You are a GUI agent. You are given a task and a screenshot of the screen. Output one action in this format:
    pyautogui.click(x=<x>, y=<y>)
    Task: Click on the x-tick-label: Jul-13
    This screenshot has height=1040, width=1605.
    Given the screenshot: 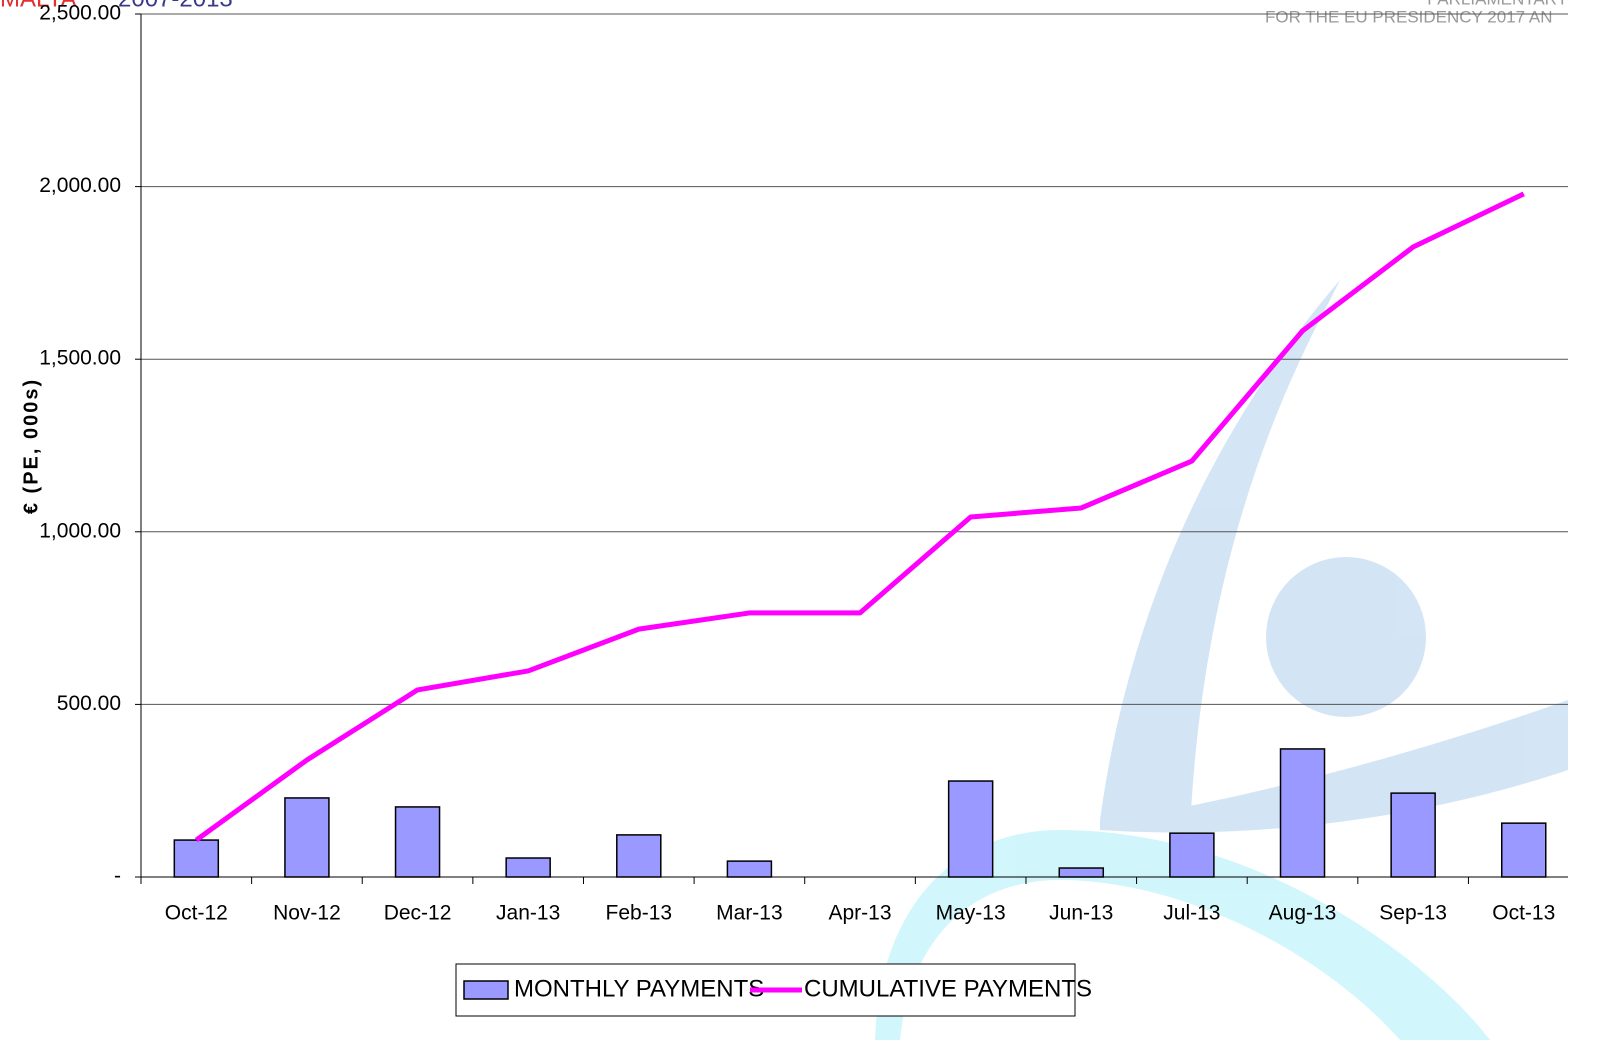 What is the action you would take?
    pyautogui.click(x=1191, y=913)
    